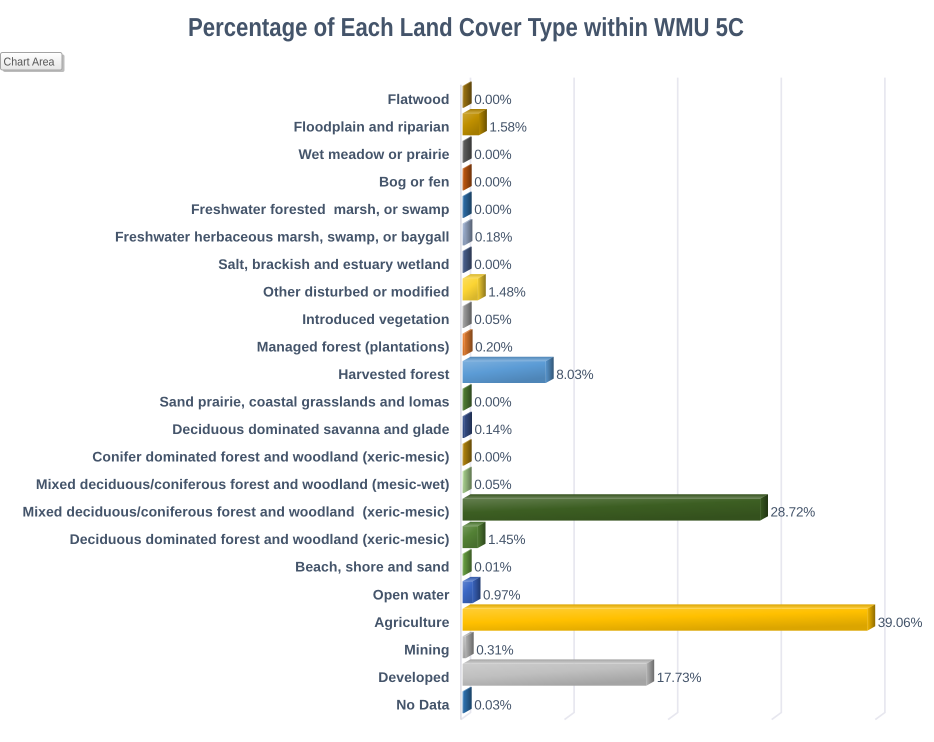 Image resolution: width=934 pixels, height=742 pixels. I want to click on svg-text:Freshwater forested marsh, or: Freshwater forested marsh, or swamp, so click(320, 209).